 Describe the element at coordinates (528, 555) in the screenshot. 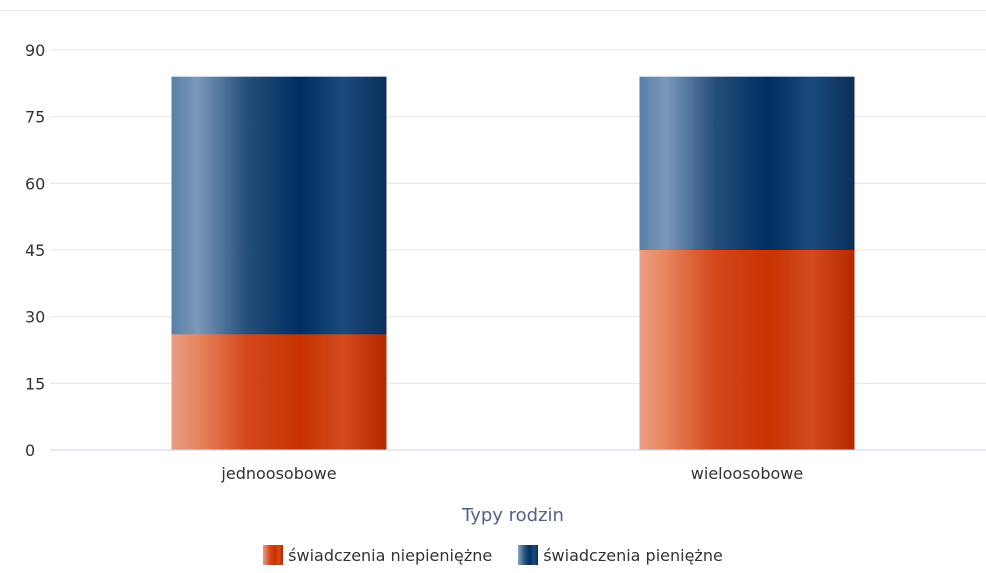

I see `legend-swatch-navy` at that location.